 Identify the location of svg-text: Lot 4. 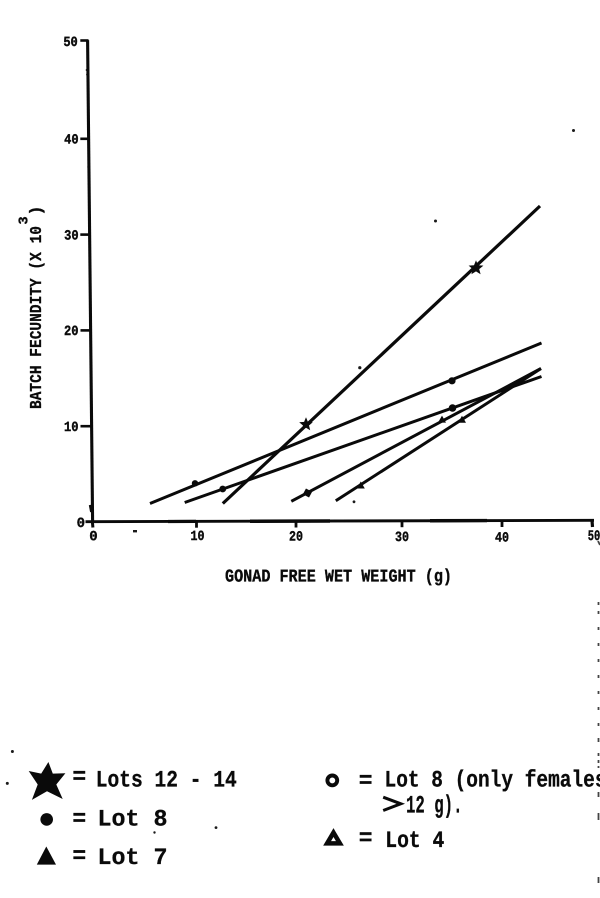
(414, 841).